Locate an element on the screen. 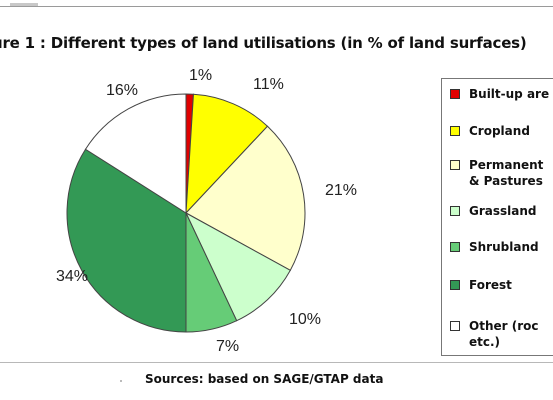 Image resolution: width=553 pixels, height=400 pixels. legend-label: Forest is located at coordinates (490, 285).